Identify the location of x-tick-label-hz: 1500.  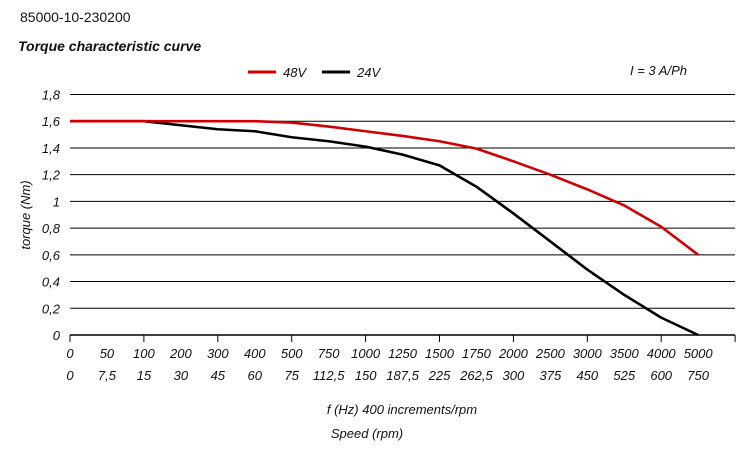
(440, 353).